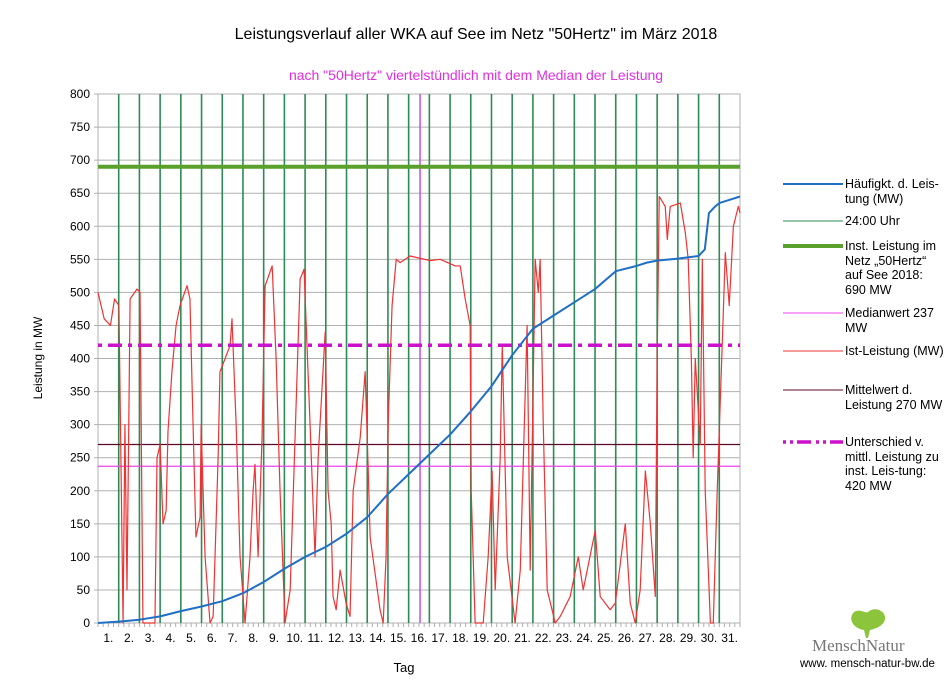 This screenshot has height=680, width=945. Describe the element at coordinates (80, 458) in the screenshot. I see `y-tick-label: 250` at that location.